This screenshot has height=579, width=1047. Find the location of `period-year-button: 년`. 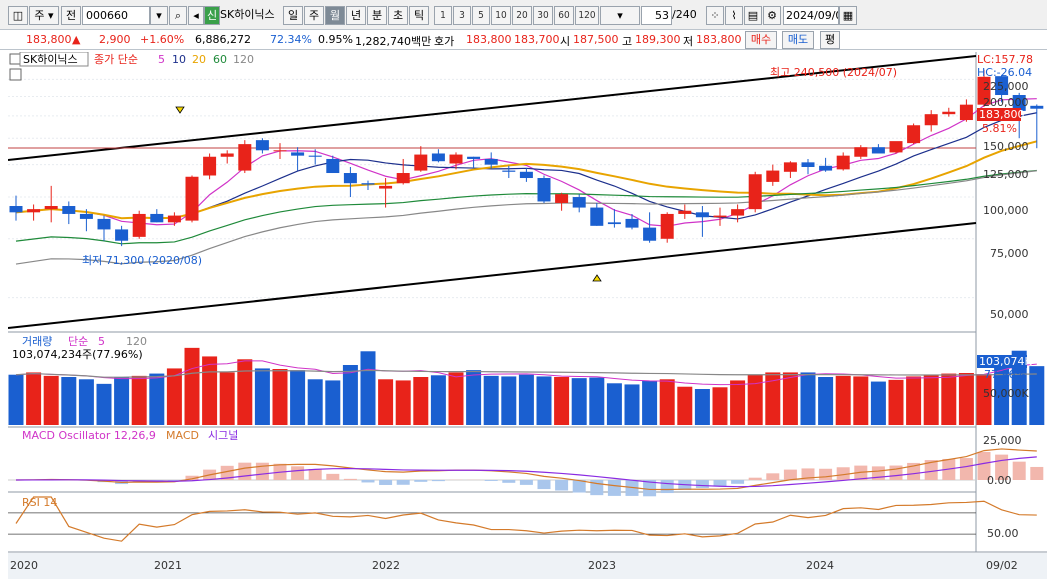

period-year-button: 년 is located at coordinates (356, 15).